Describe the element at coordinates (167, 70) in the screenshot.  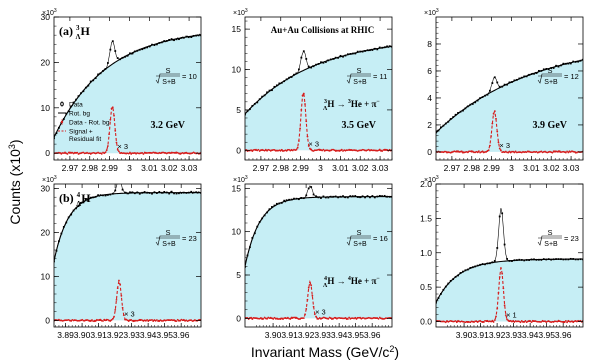
I see `significance-numerator: S` at that location.